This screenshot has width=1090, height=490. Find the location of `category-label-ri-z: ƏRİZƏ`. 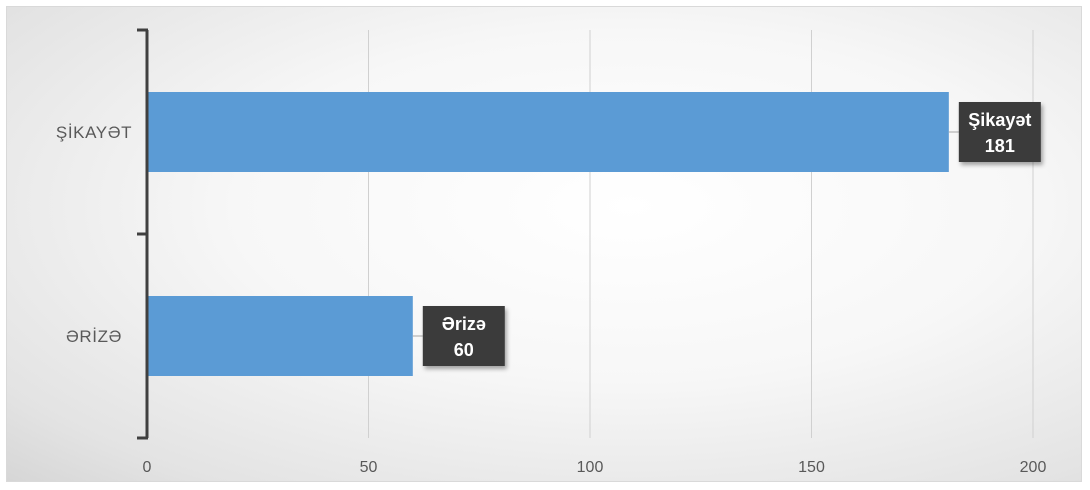

category-label-ri-z: ƏRİZƏ is located at coordinates (94, 336).